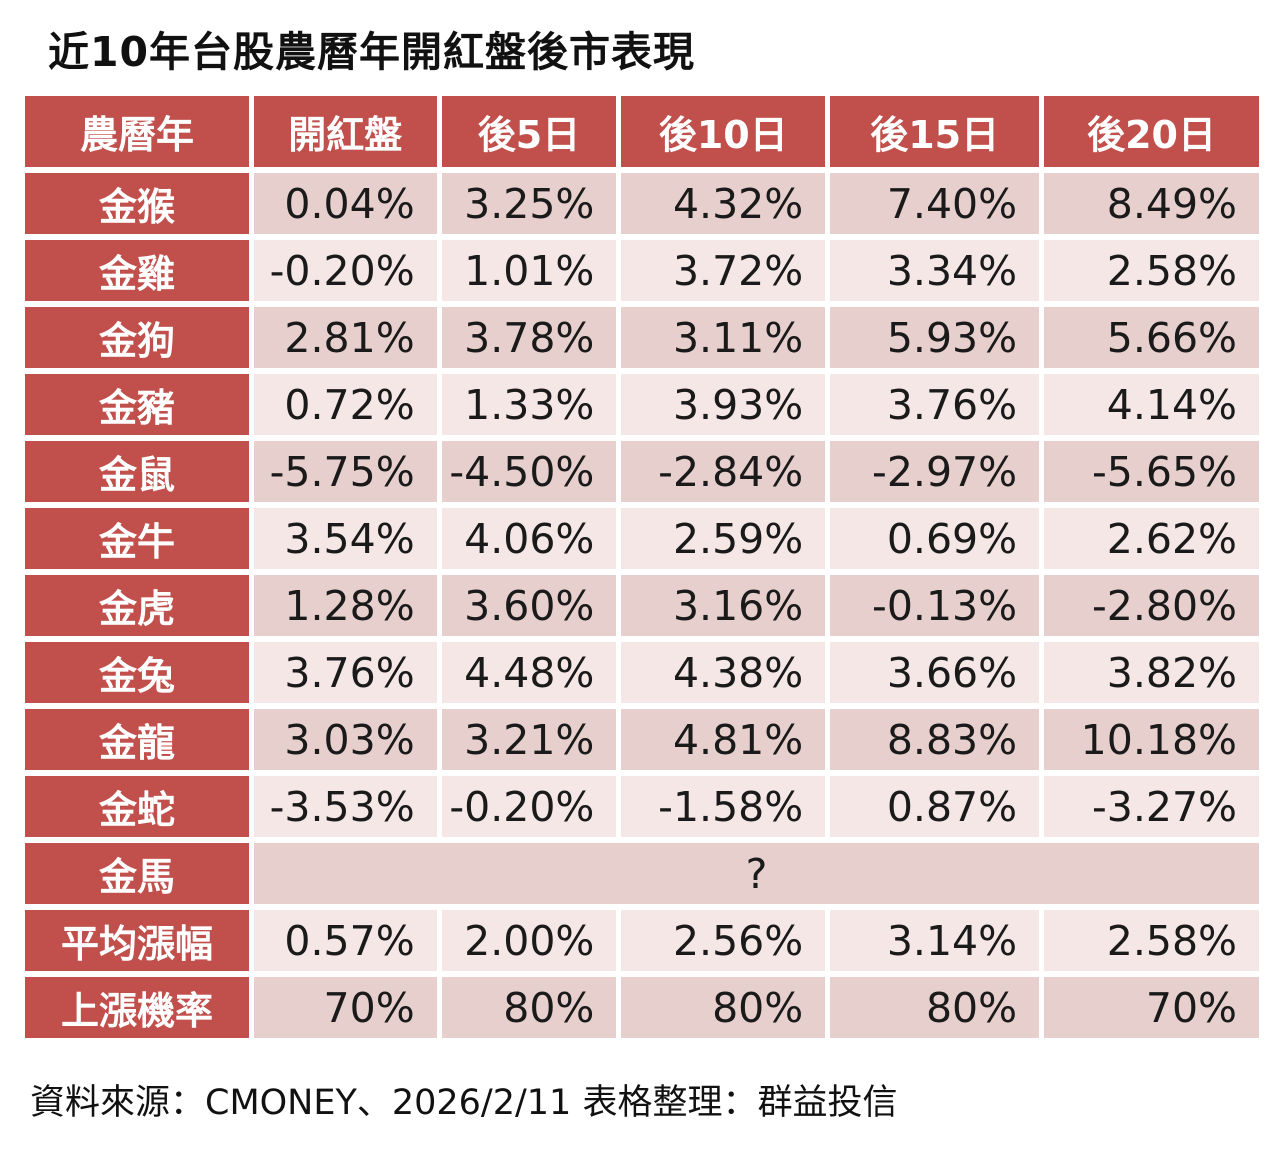 The image size is (1280, 1154). Describe the element at coordinates (1151, 538) in the screenshot. I see `cell-value: 2.62%` at that location.